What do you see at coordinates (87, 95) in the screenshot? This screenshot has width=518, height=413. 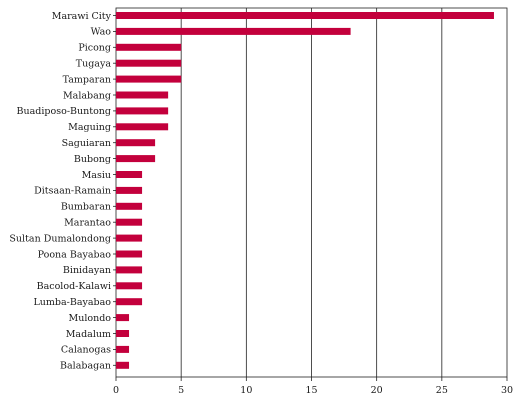 I see `category-label: Malabang` at bounding box center [87, 95].